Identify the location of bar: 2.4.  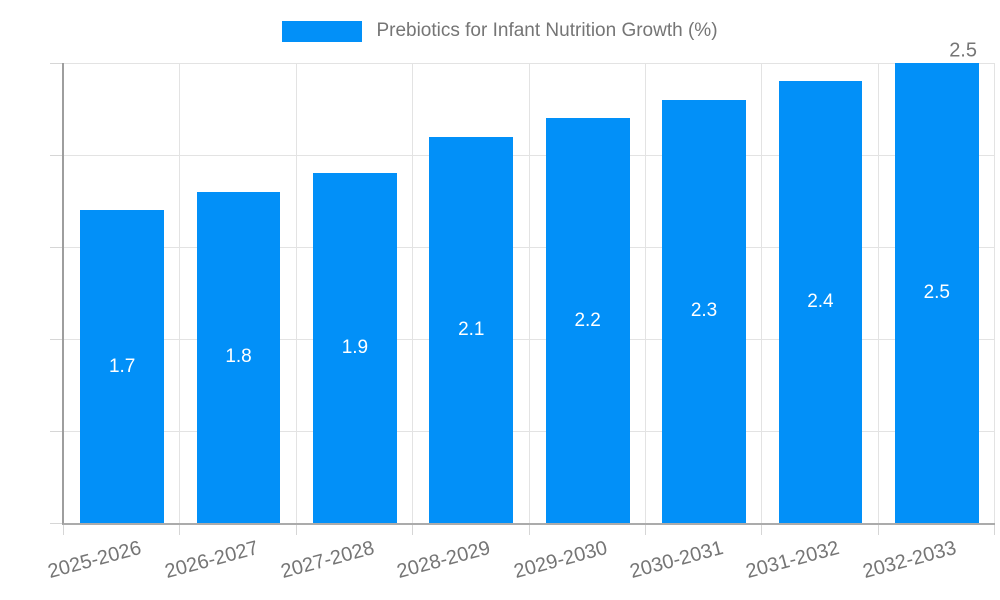
(820, 302).